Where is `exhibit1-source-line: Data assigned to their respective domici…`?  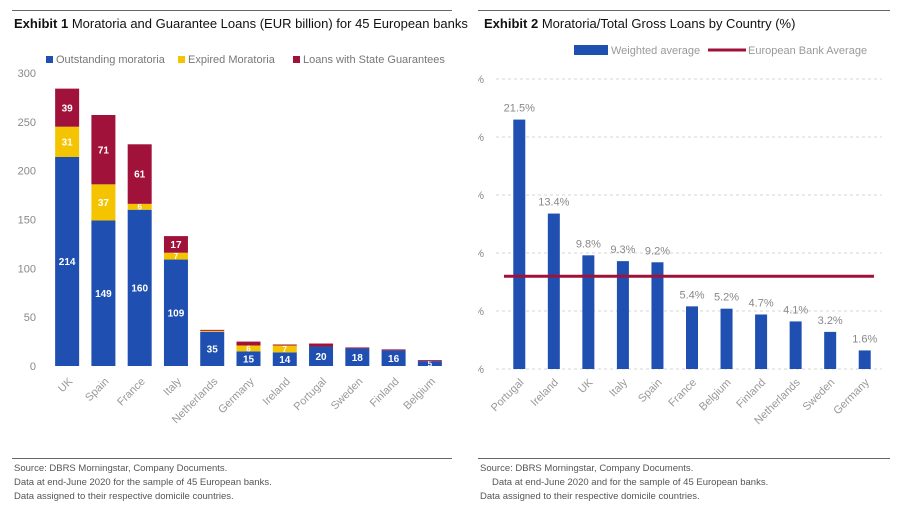
exhibit1-source-line: Data assigned to their respective domici… is located at coordinates (124, 496).